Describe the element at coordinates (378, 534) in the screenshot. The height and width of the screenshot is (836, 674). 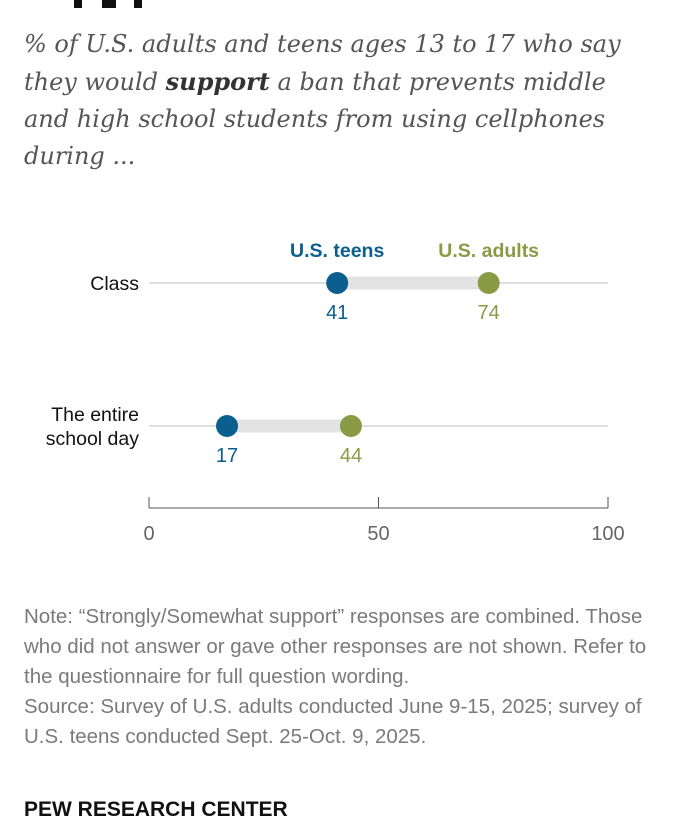
I see `x-tick-label: 50` at that location.